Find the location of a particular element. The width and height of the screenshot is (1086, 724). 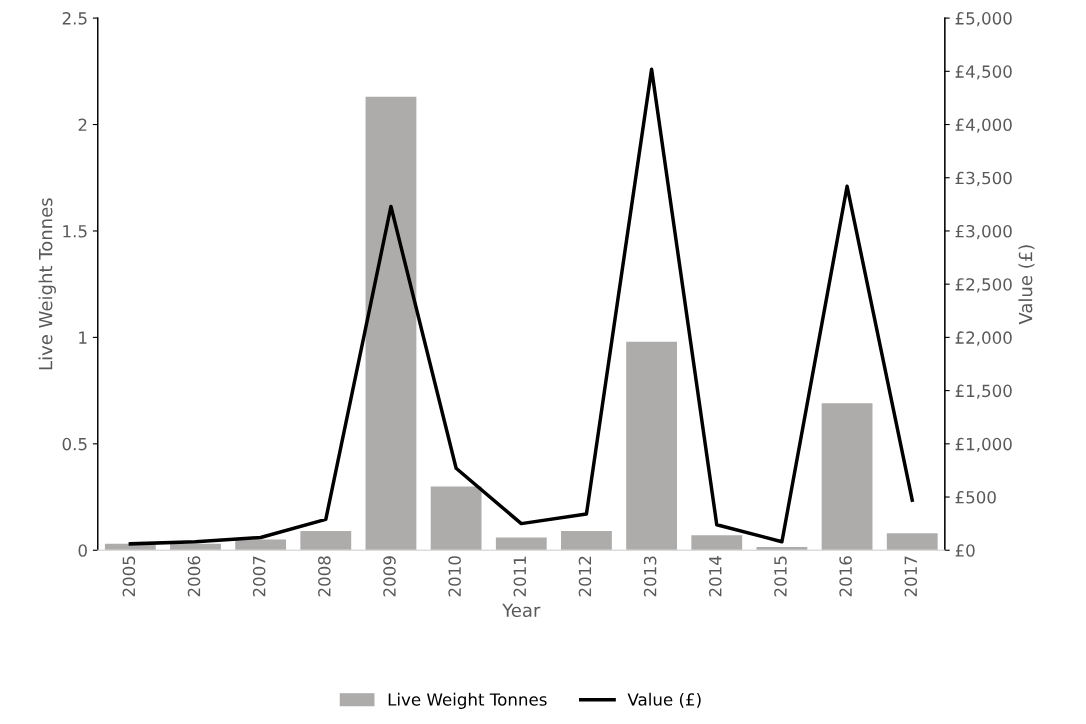

x-tick-label: 2015 is located at coordinates (780, 576).